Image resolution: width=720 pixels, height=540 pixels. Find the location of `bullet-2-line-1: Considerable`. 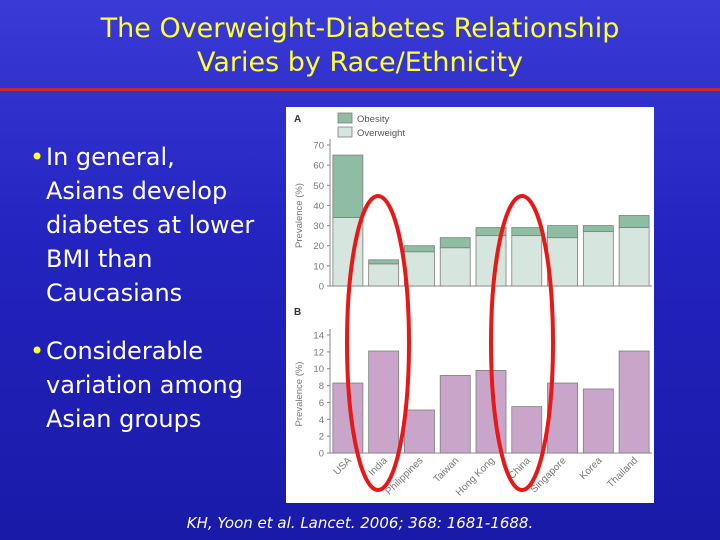

bullet-2-line-1: Considerable is located at coordinates (125, 351).